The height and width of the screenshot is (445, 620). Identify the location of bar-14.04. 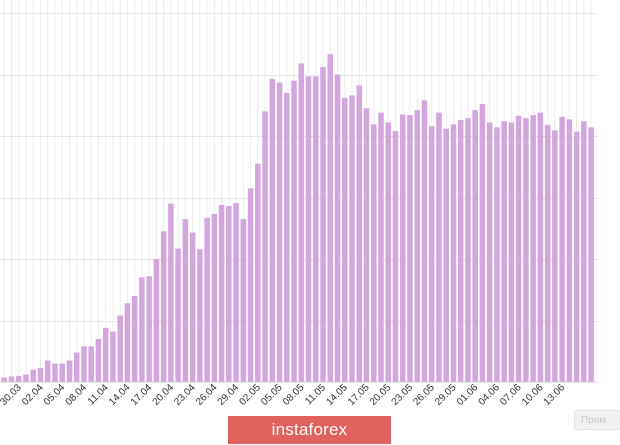
(127, 342).